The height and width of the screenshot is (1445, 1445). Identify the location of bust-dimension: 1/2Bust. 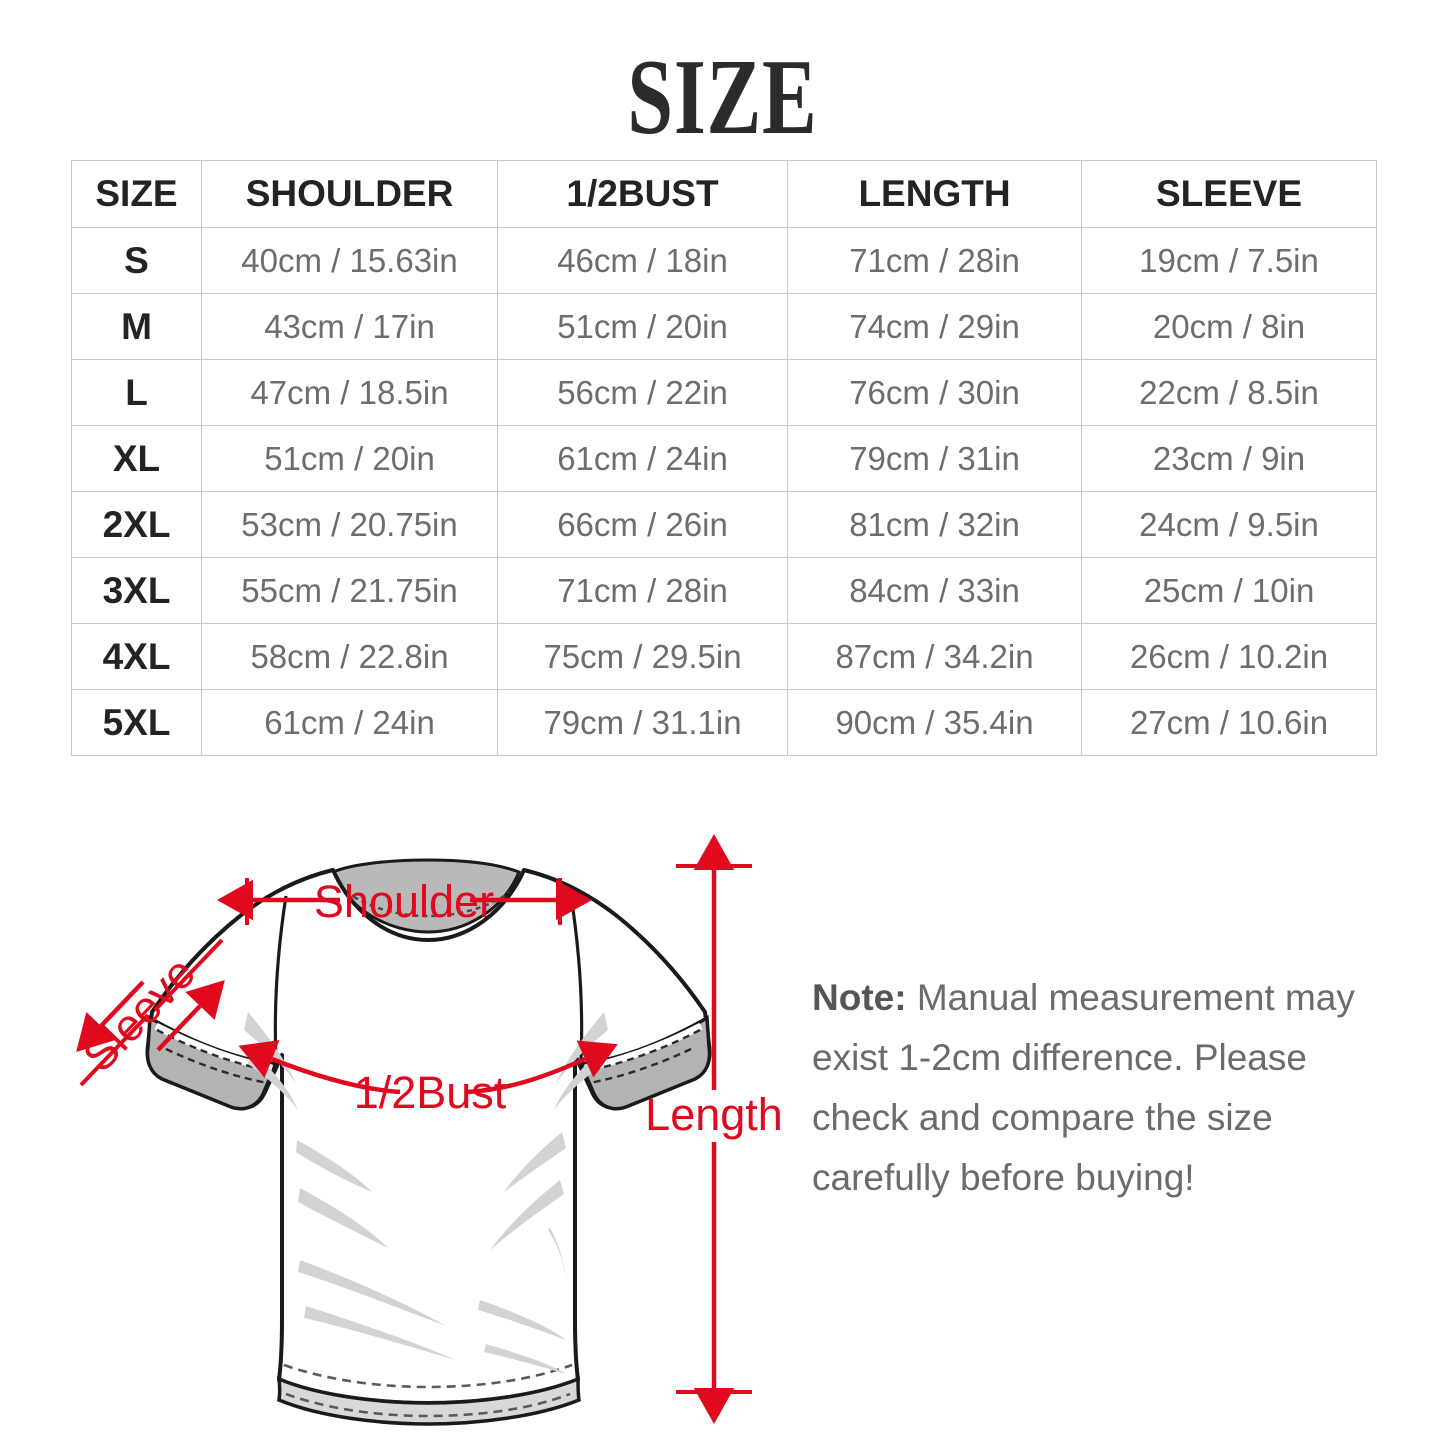
(428, 1079).